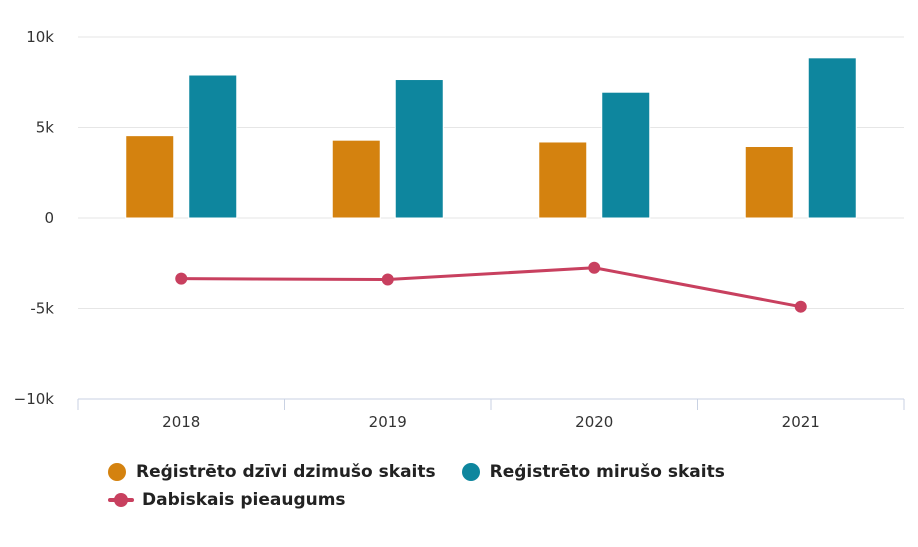 The width and height of the screenshot is (918, 547). What do you see at coordinates (117, 472) in the screenshot?
I see `births-swatch-icon` at bounding box center [117, 472].